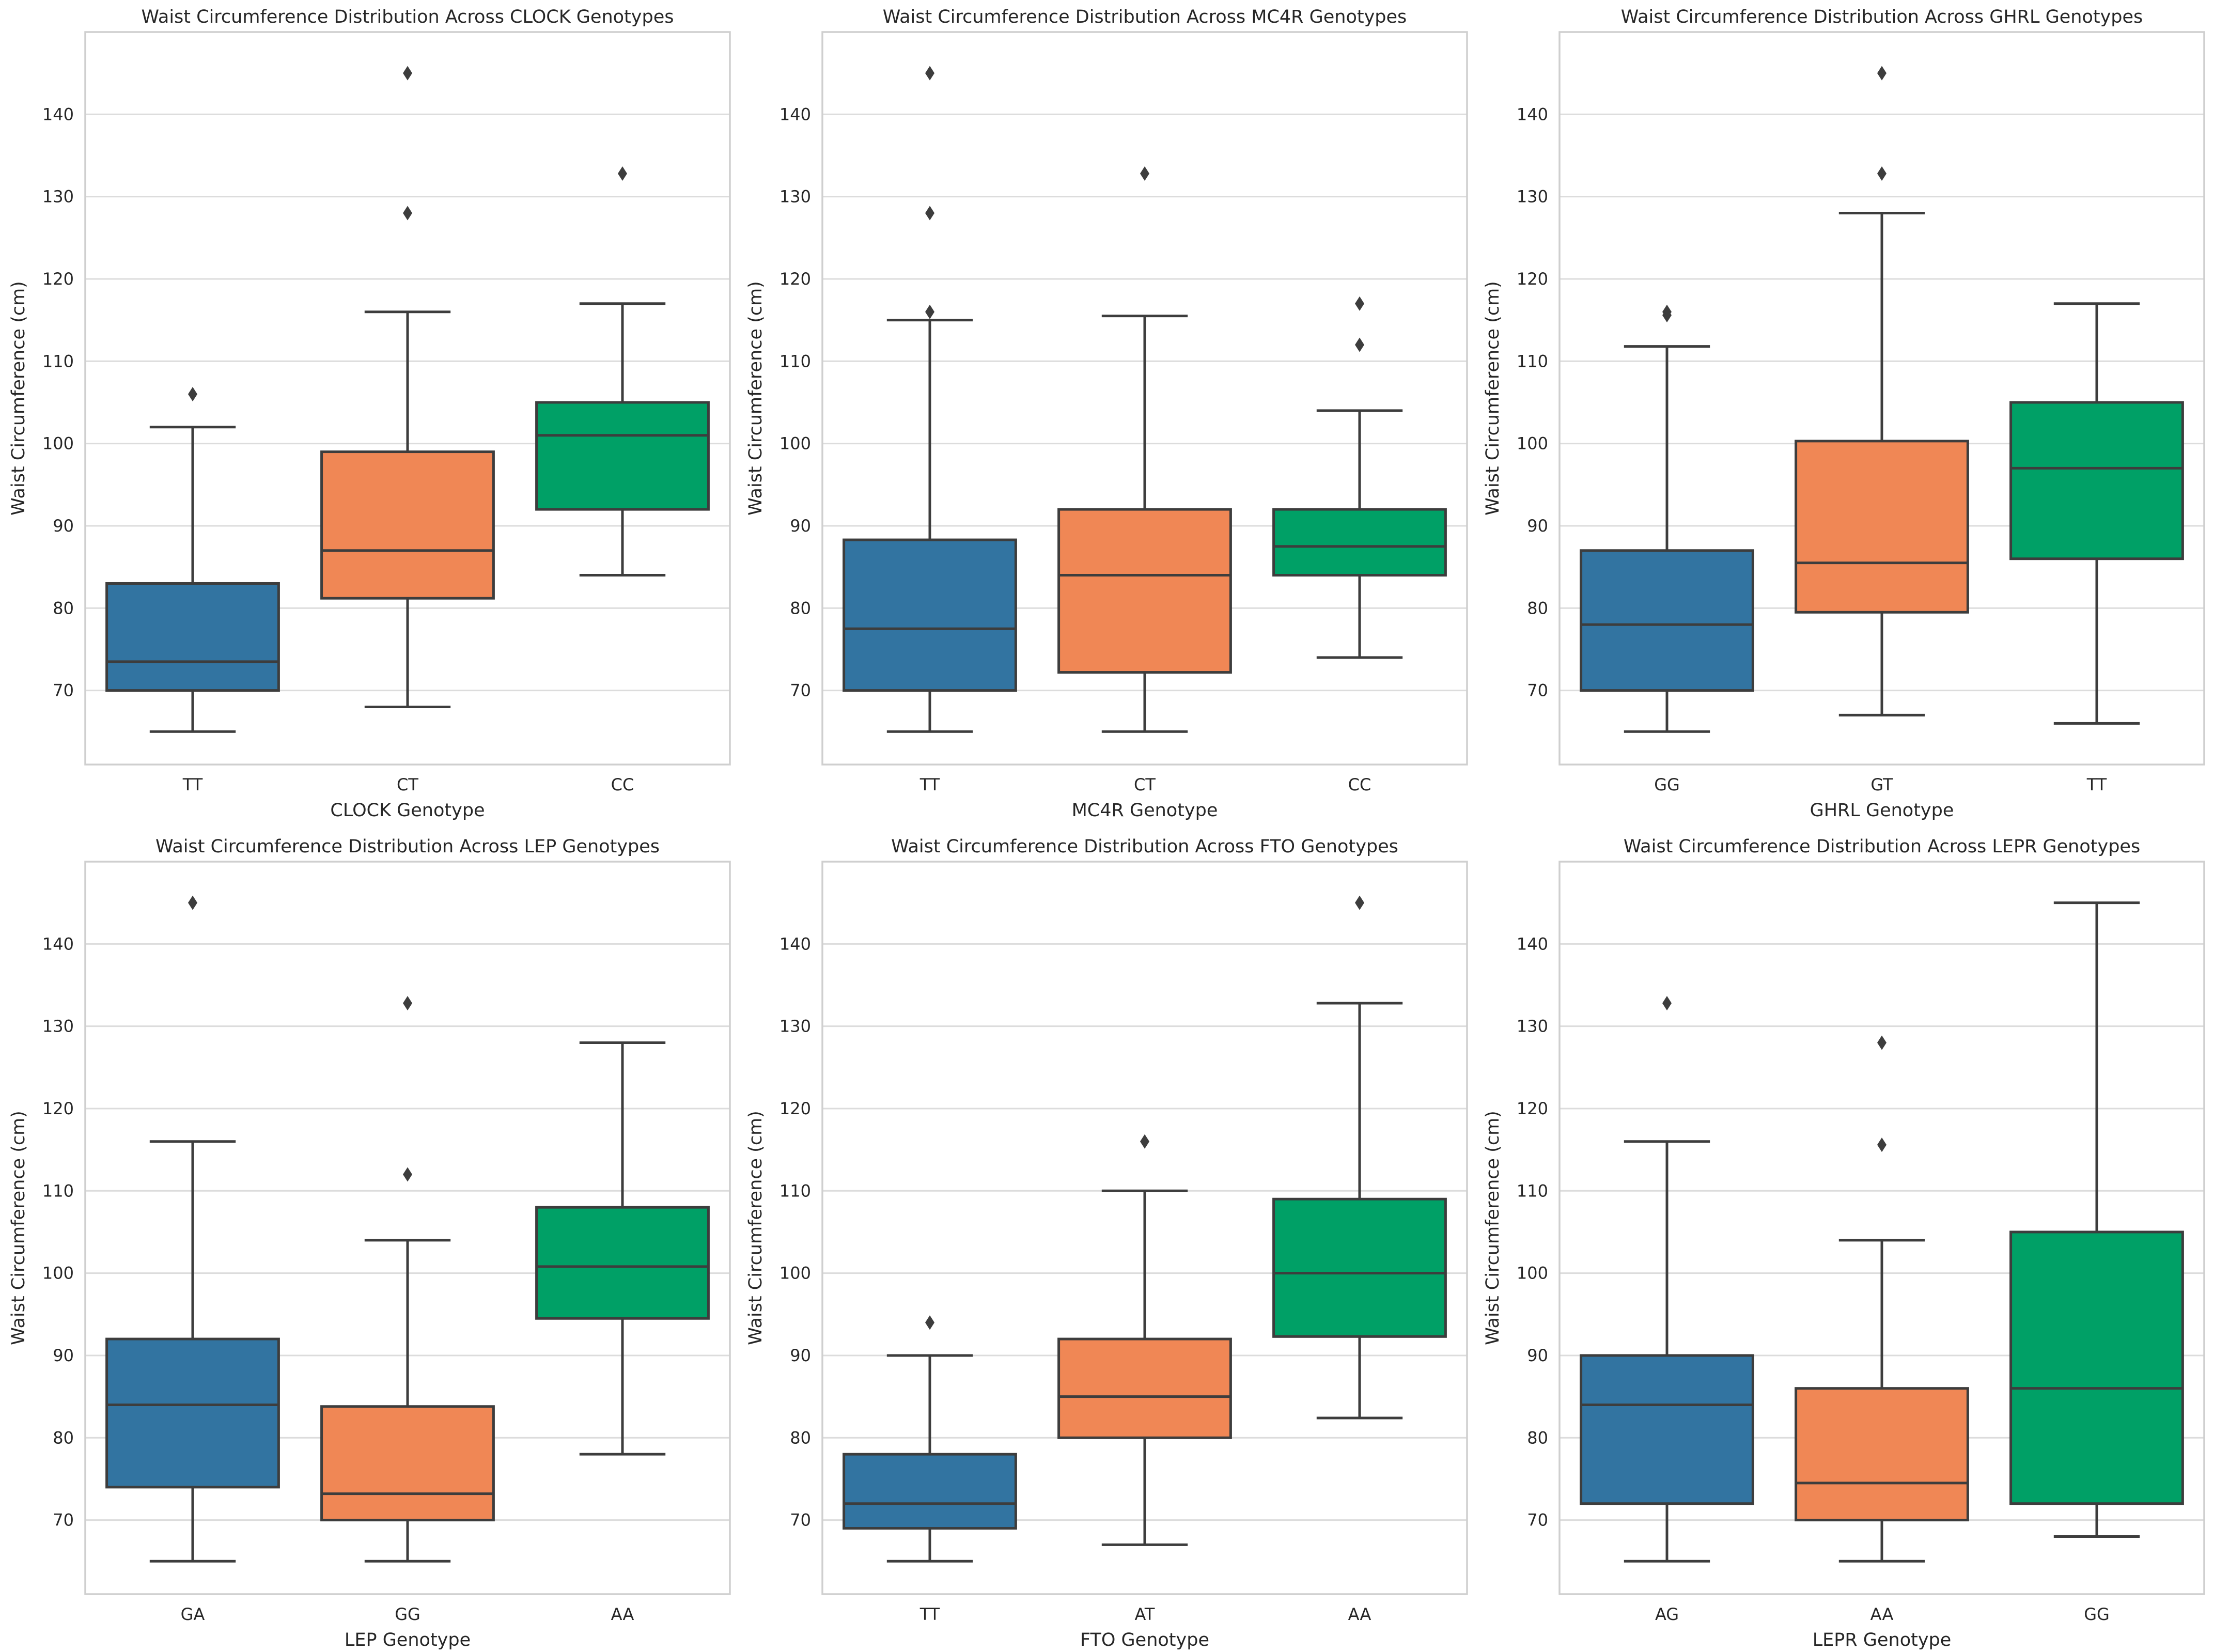 Image resolution: width=2214 pixels, height=1652 pixels. I want to click on x-axis-label: GHRL Genotype, so click(1882, 810).